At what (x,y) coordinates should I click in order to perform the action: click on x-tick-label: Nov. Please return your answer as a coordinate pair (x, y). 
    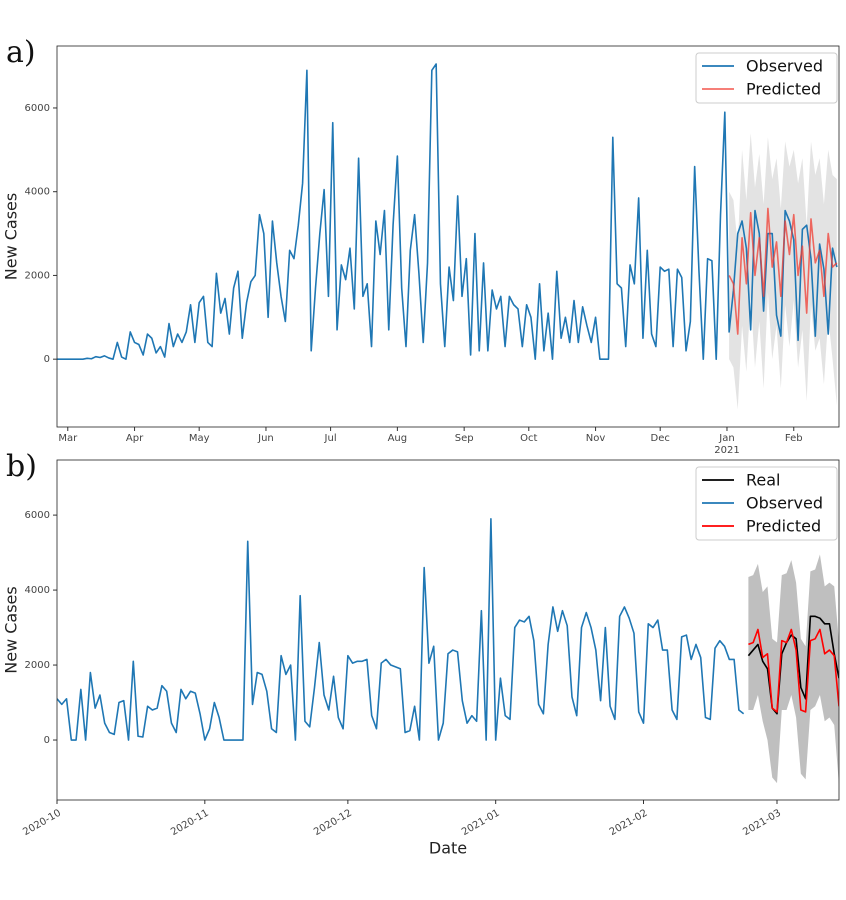
    Looking at the image, I should click on (596, 438).